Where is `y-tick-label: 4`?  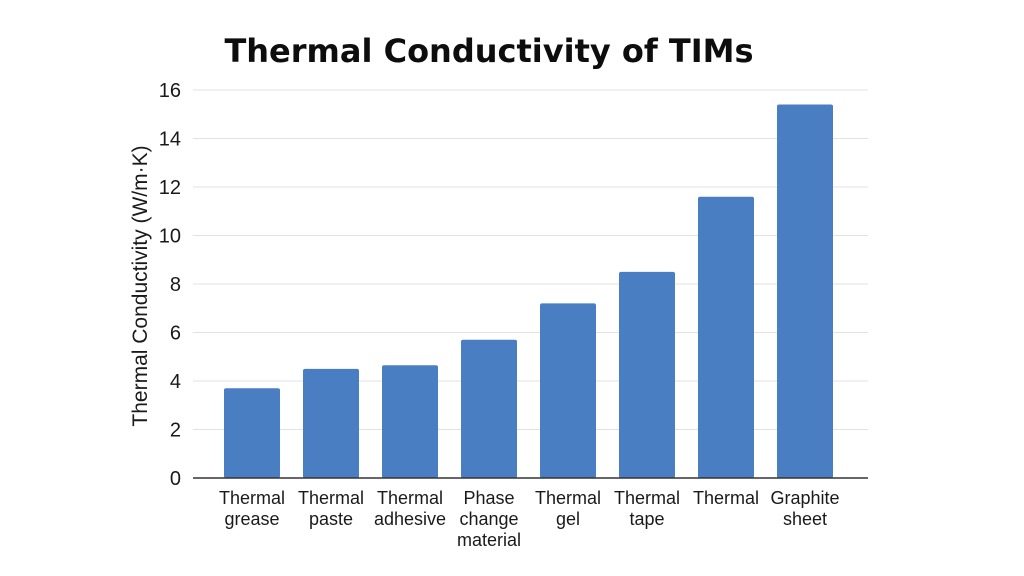
y-tick-label: 4 is located at coordinates (175, 382).